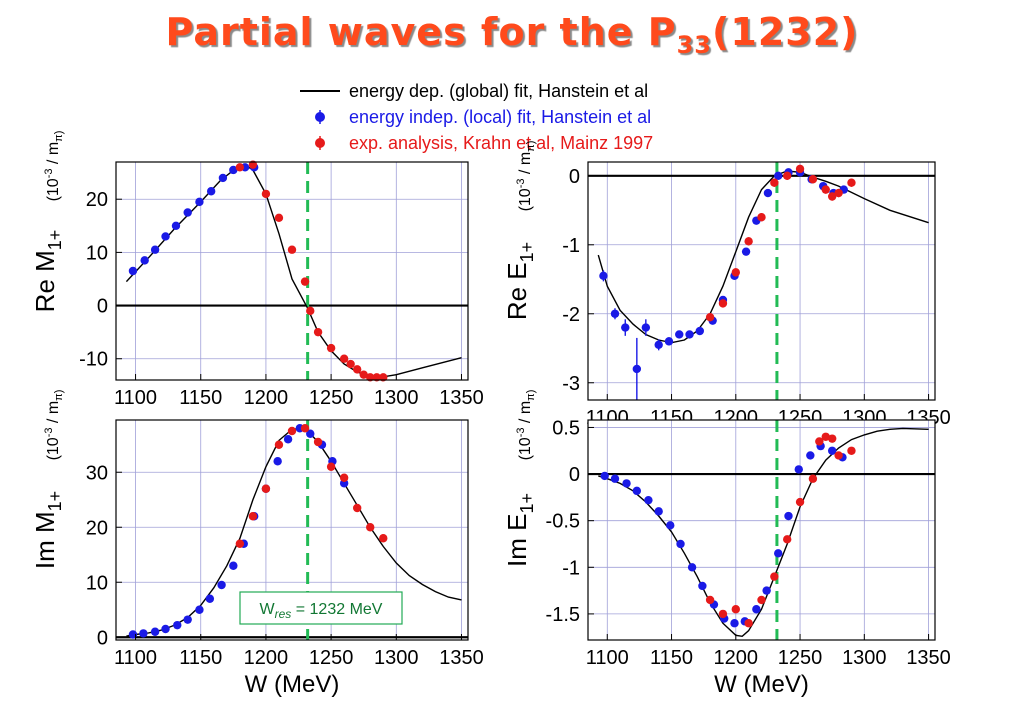 The height and width of the screenshot is (709, 1024). What do you see at coordinates (501, 143) in the screenshot?
I see `legend-label: exp. analysis, Krahn et al, Mainz 1997` at bounding box center [501, 143].